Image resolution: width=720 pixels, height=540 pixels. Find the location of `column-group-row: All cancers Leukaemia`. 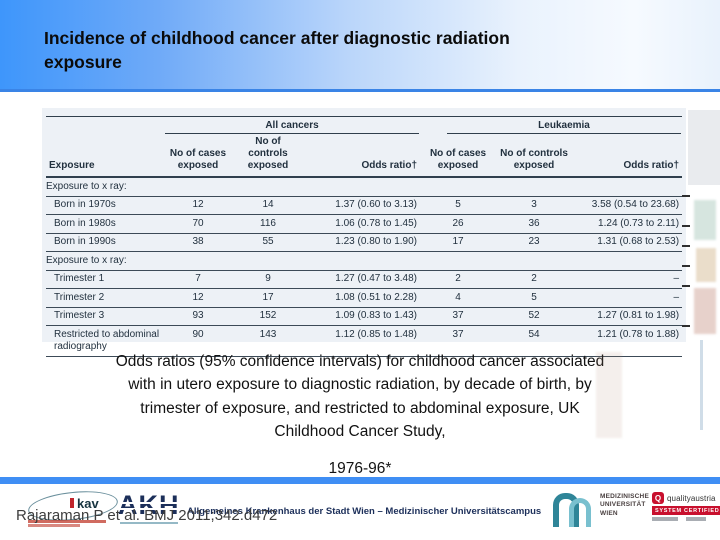

column-group-row: All cancers Leukaemia is located at coordinates (364, 125).